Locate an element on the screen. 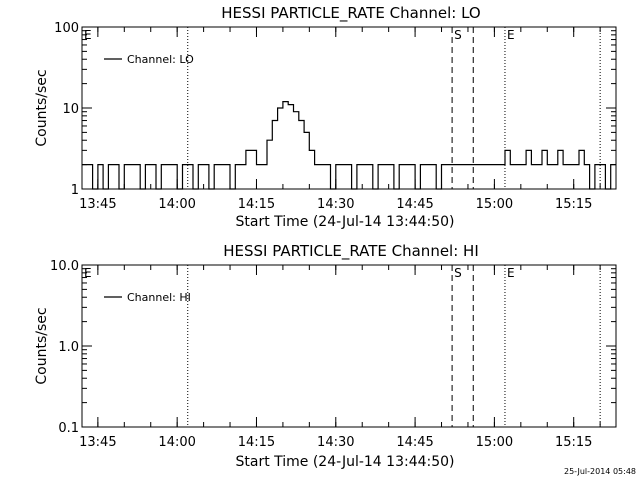 This screenshot has height=480, width=640. x-axis-label-lo: Start Time (24-Jul-14 13:44:50) is located at coordinates (344, 222).